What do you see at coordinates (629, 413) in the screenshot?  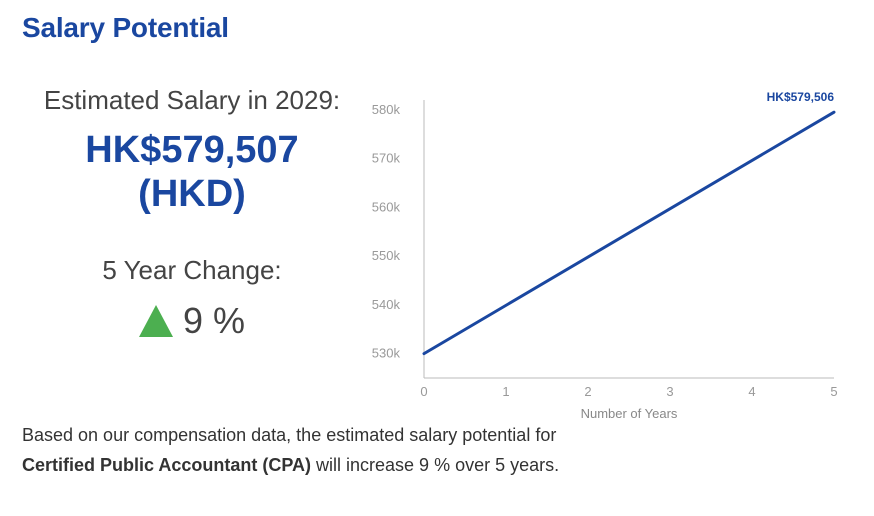 I see `x-axis-label: Number of Years` at bounding box center [629, 413].